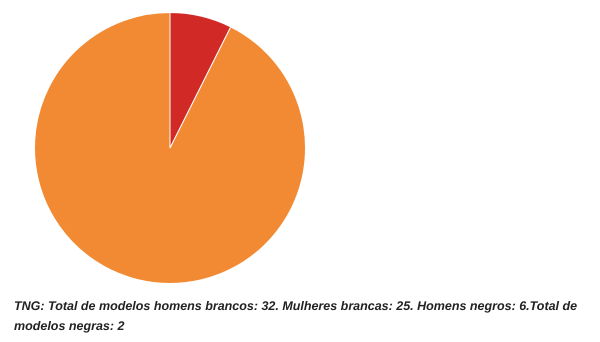  Describe the element at coordinates (295, 316) in the screenshot. I see `text: TNG: Total de modelos homens brancos: 32. Mulheres brancas: 25. Homens negros: 6.Total de modelos negras: 2` at that location.